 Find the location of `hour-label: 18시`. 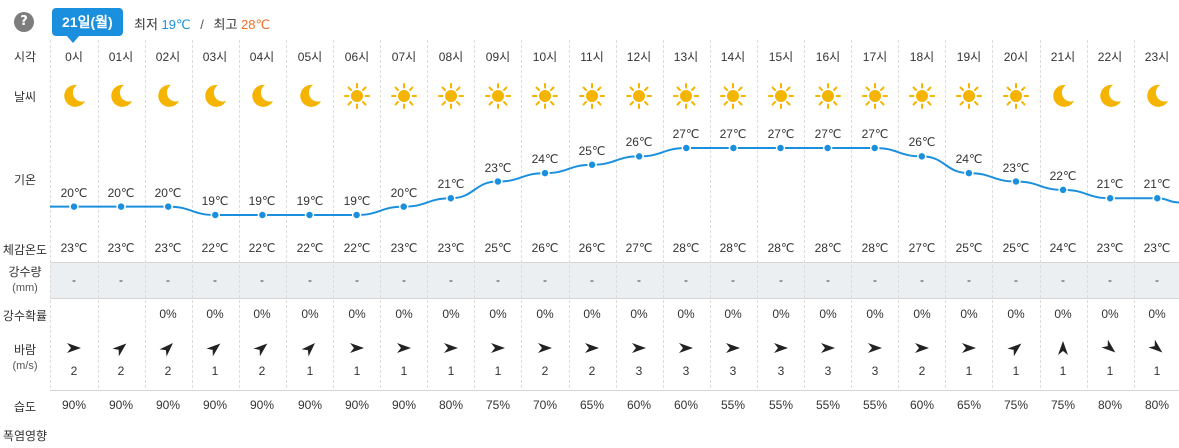

hour-label: 18시 is located at coordinates (922, 57).